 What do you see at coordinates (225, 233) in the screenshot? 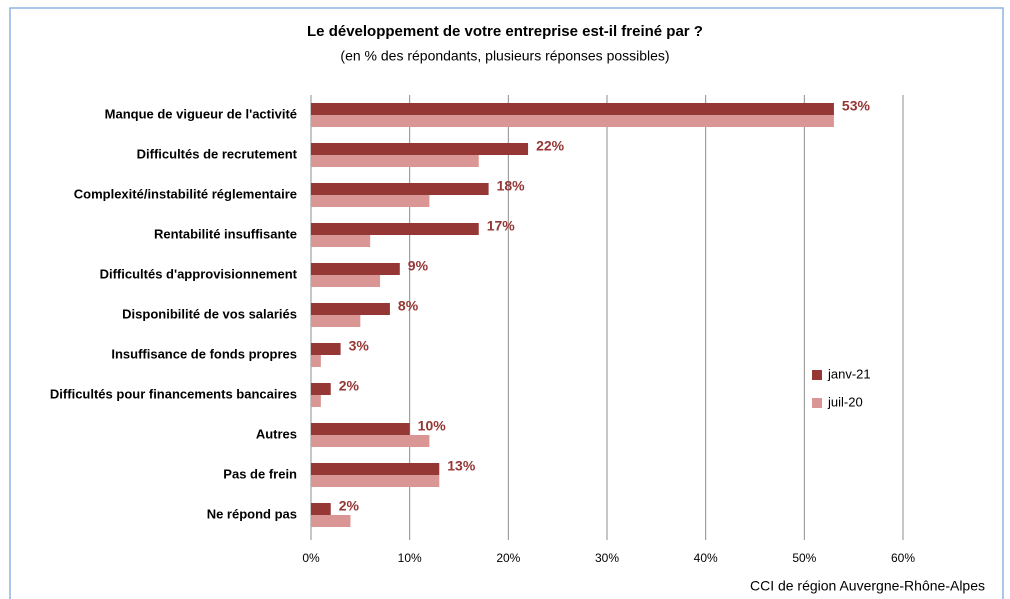
I see `category-label: Rentabilité insuffisante` at bounding box center [225, 233].